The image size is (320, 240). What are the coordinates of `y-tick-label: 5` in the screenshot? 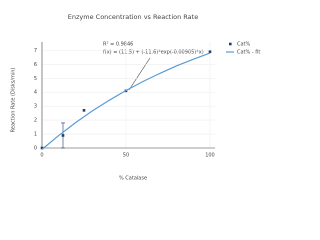 It's located at (35, 79).